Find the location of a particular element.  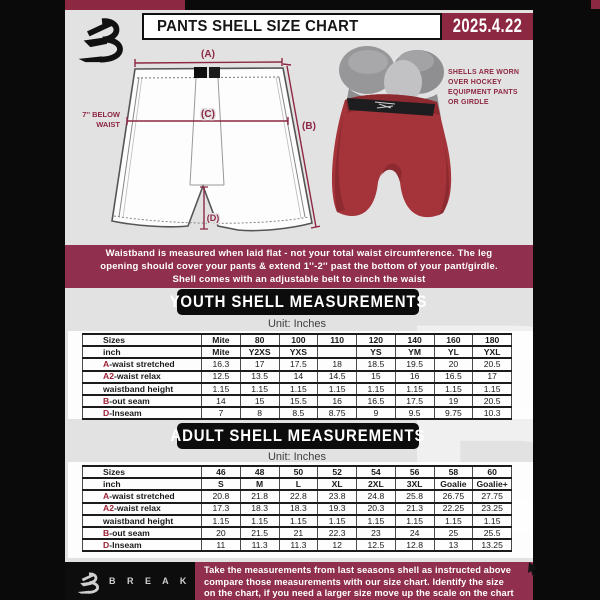

table-cell: 50 is located at coordinates (298, 472).